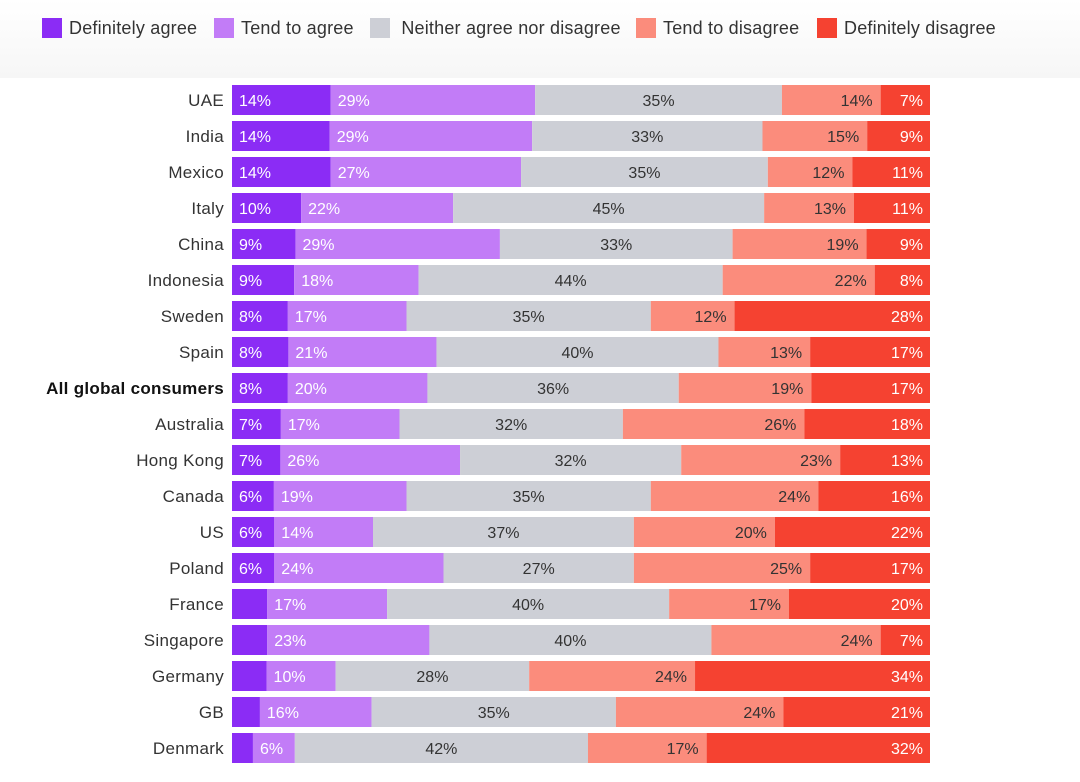 The image size is (1080, 782). Describe the element at coordinates (815, 136) in the screenshot. I see `bar-segment-india-tend-to-disagree` at that location.